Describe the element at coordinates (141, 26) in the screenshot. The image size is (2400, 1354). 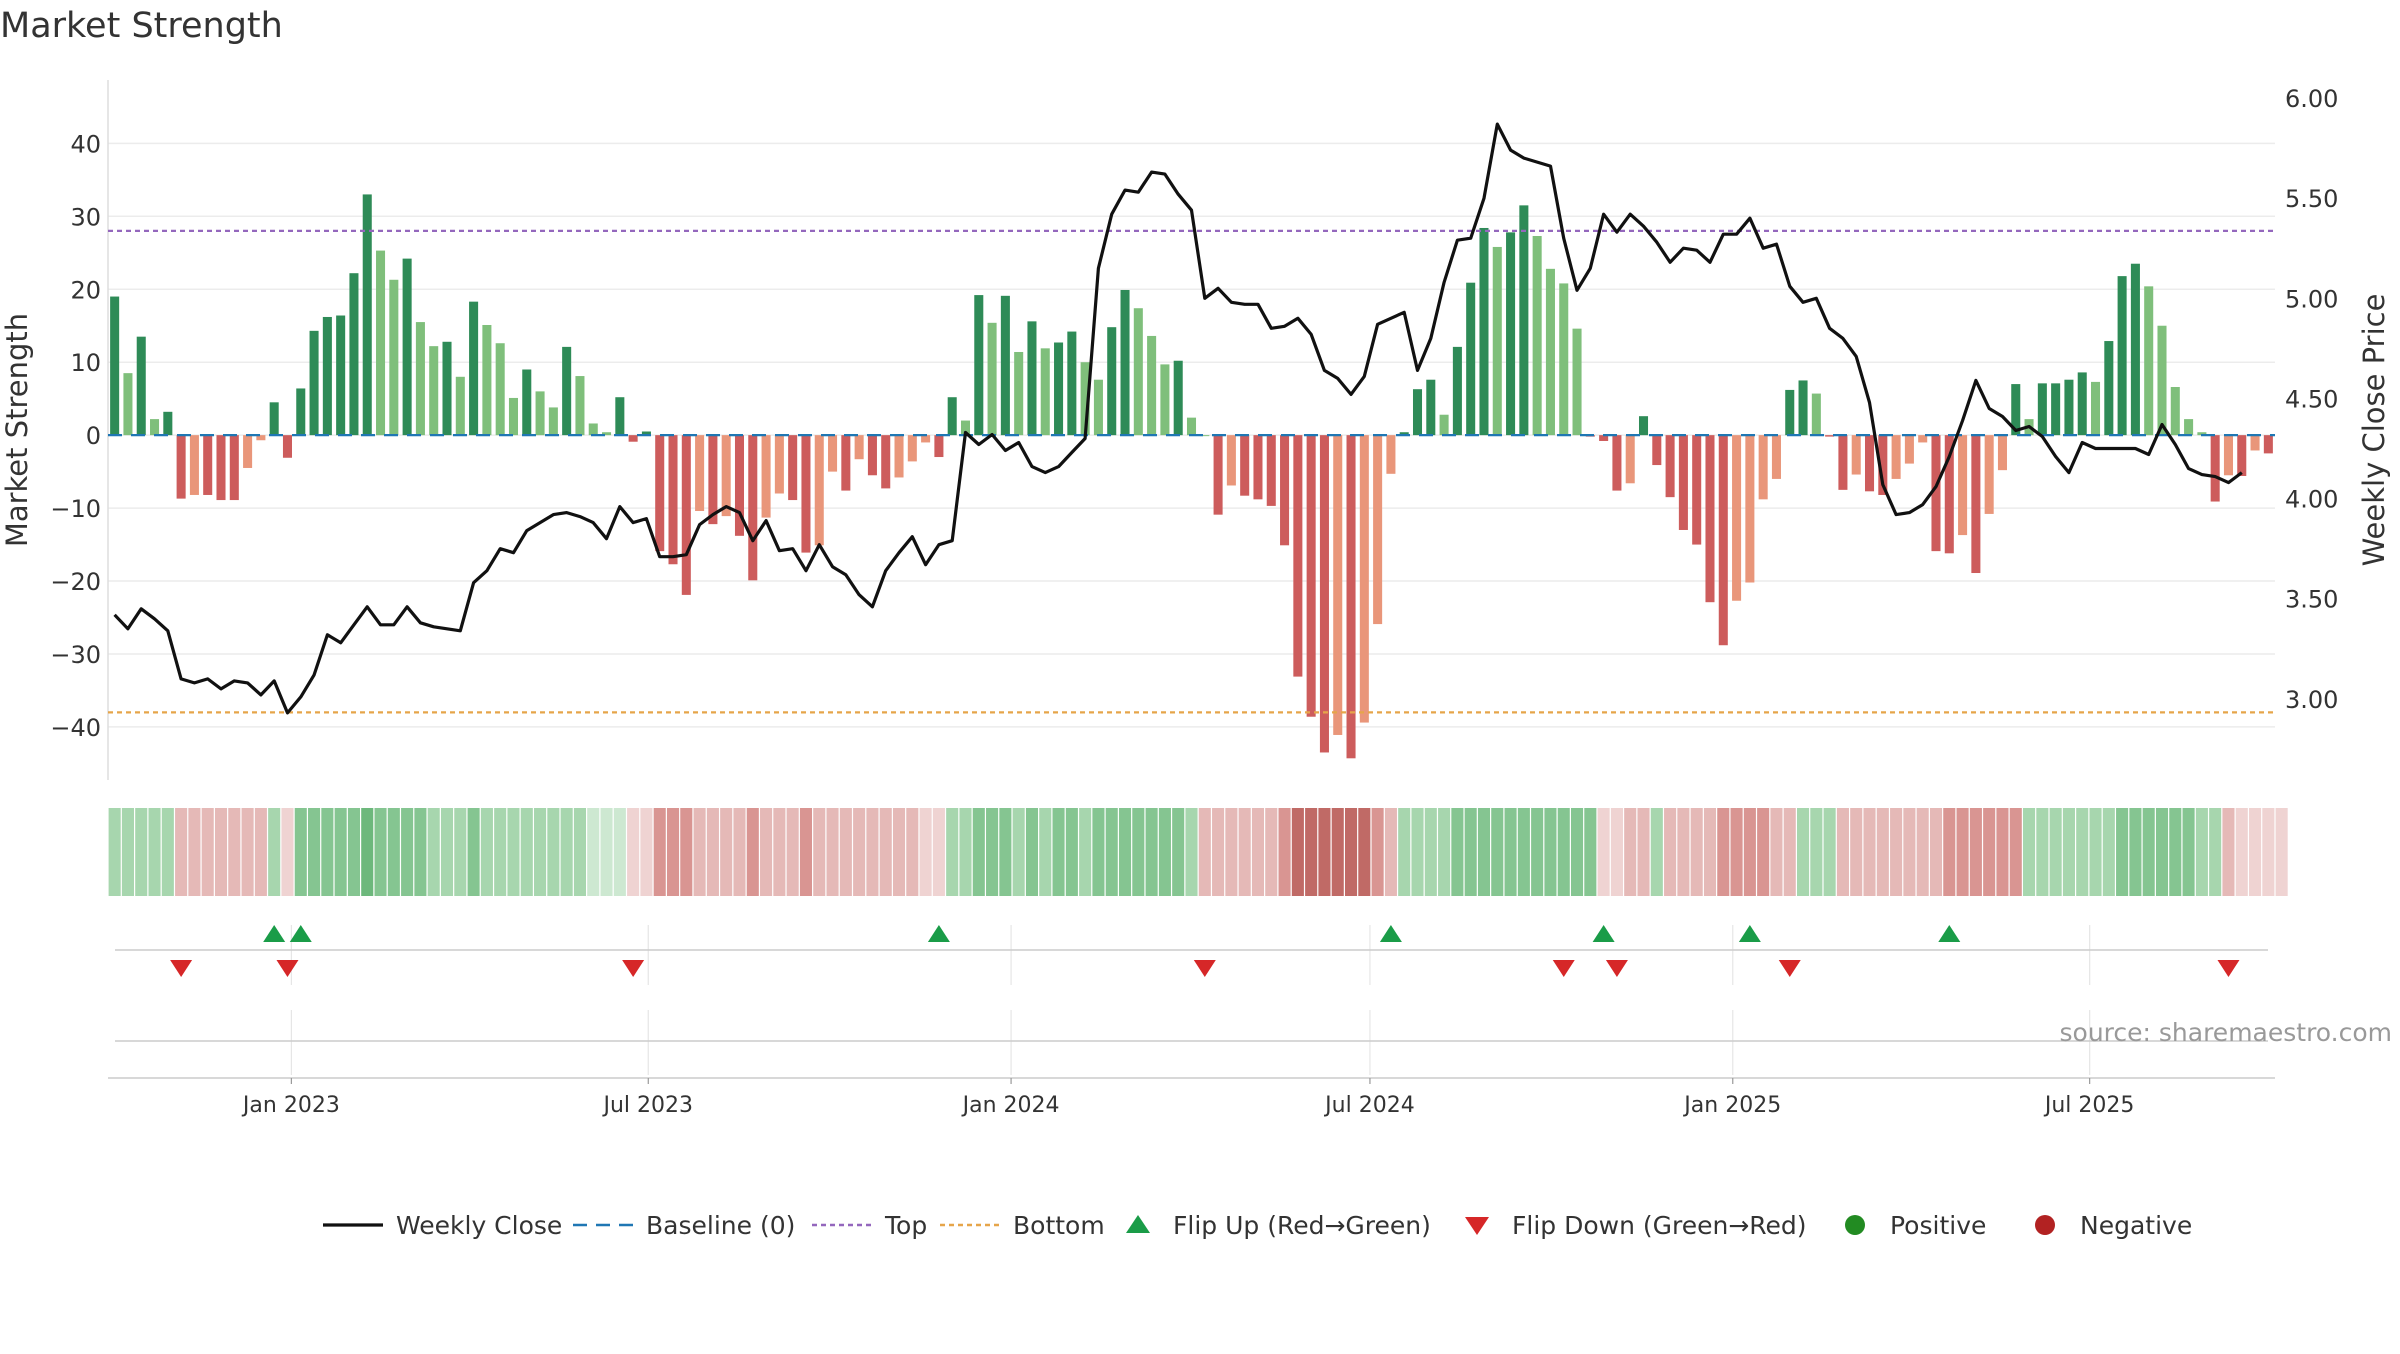
I see `chart-title: Market Strength` at that location.